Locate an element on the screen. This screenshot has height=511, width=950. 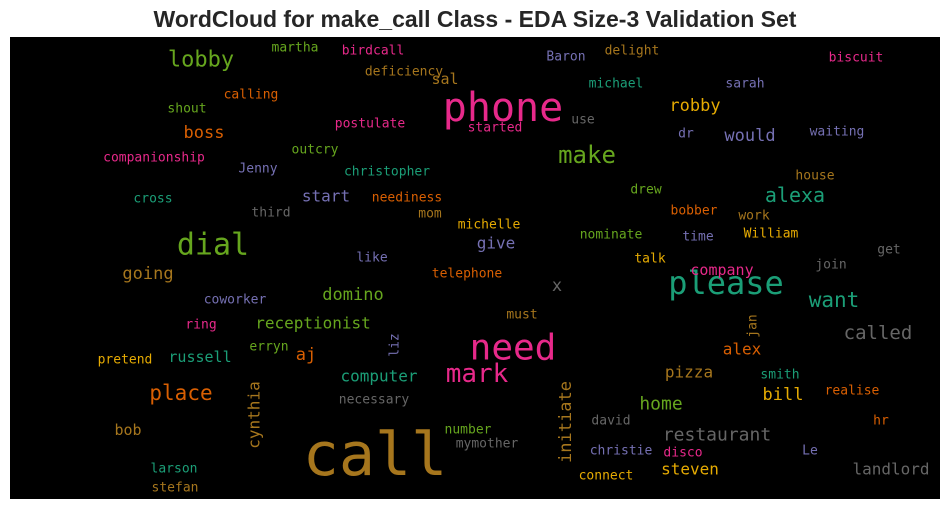
word-x: x is located at coordinates (557, 286).